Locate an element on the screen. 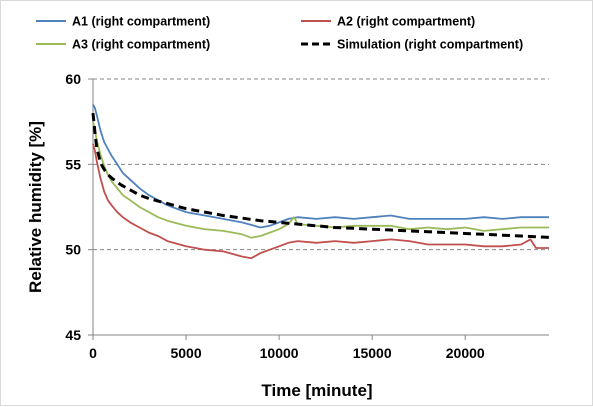  x-tick-label-0: 0 is located at coordinates (93, 353).